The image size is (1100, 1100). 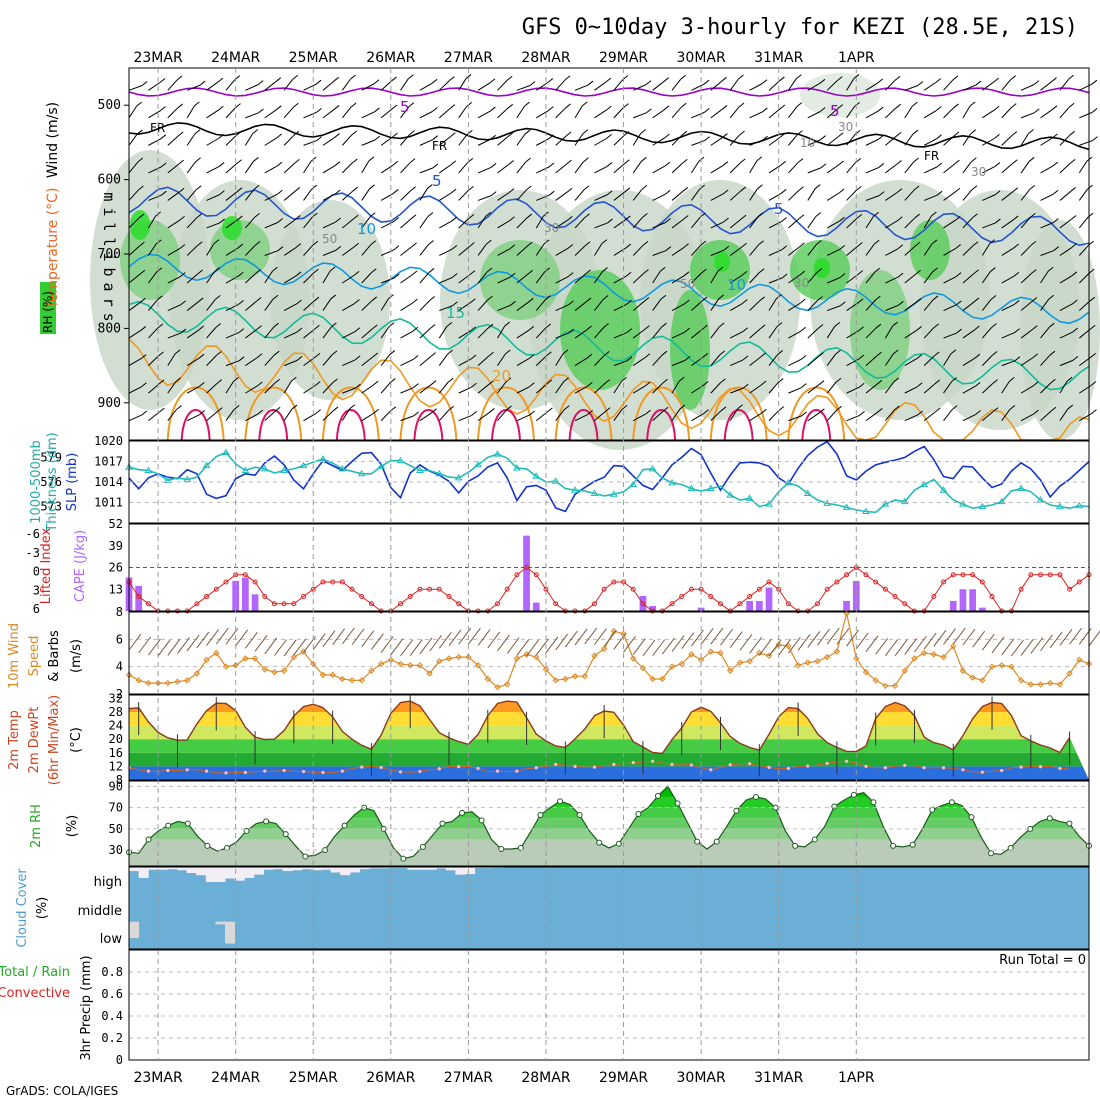 What do you see at coordinates (273, 413) in the screenshot?
I see `warm-contour` at bounding box center [273, 413].